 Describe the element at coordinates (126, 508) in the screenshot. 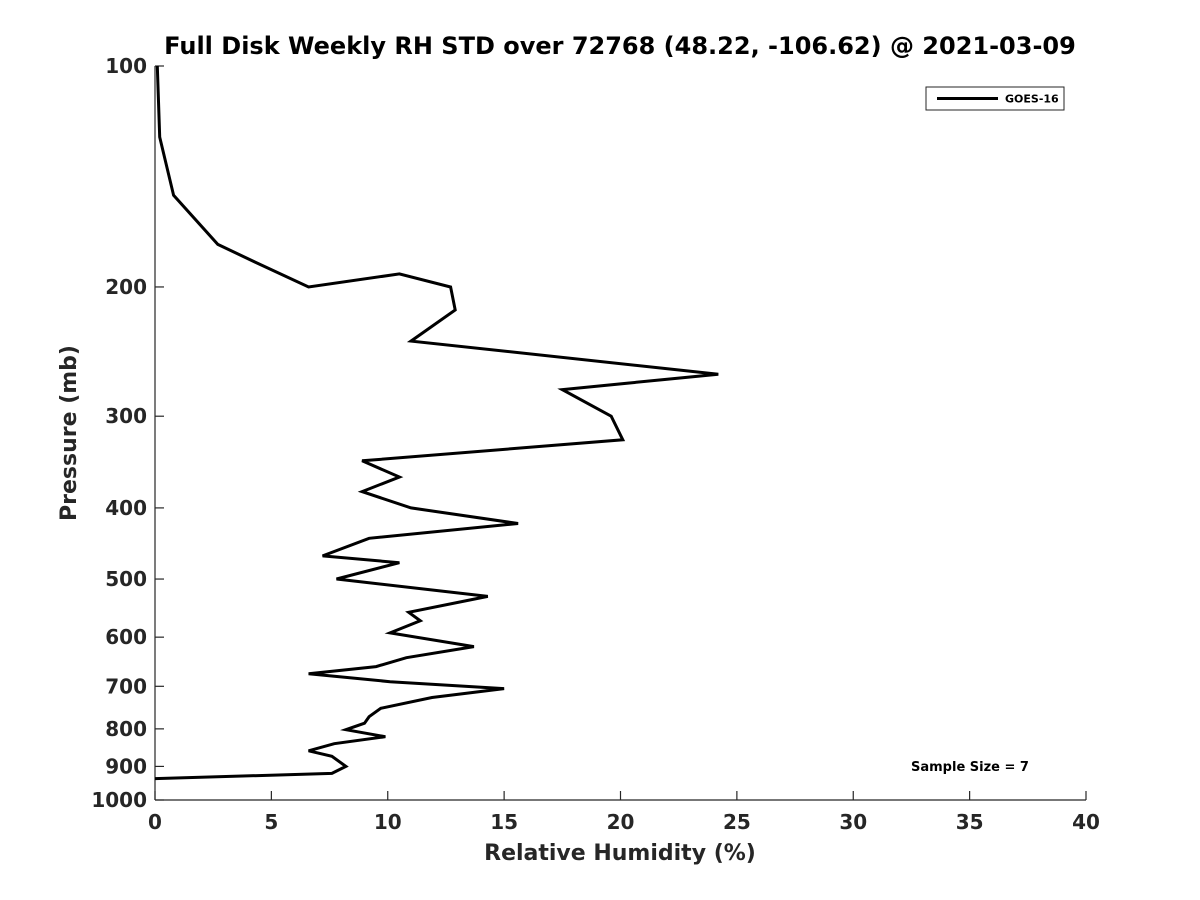

I see `y-tick-label: 400` at that location.